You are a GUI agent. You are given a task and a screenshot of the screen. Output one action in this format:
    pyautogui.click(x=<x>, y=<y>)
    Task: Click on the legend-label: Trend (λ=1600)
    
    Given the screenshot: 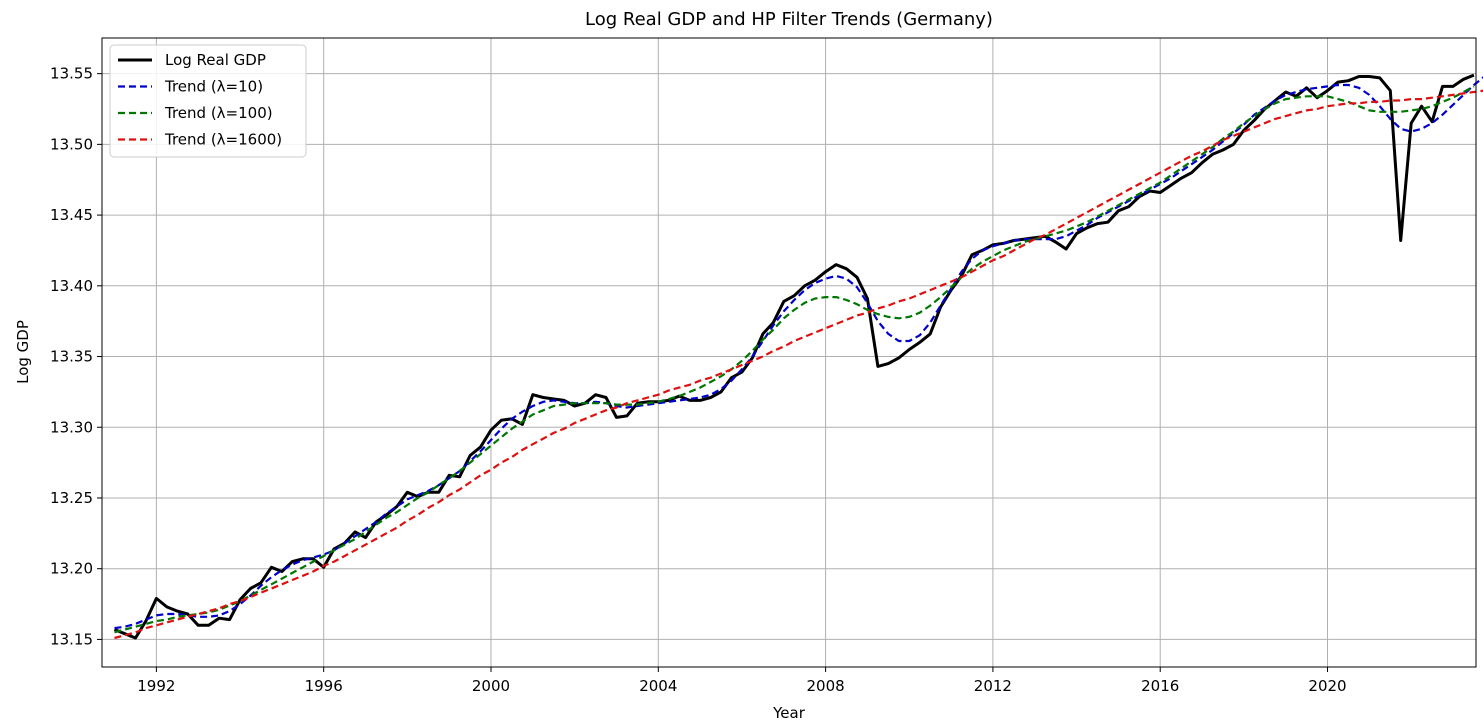 What is the action you would take?
    pyautogui.click(x=223, y=140)
    